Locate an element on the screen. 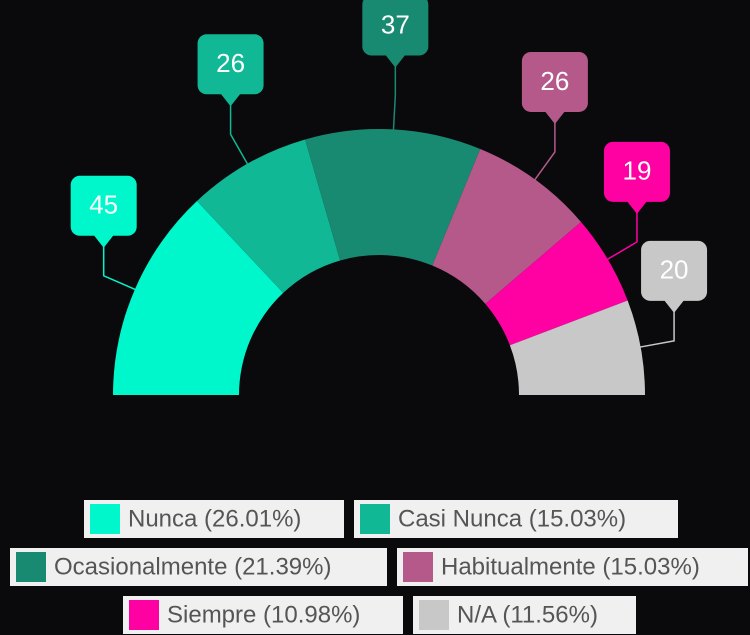  legend-label: Habitualmente (15.03%) is located at coordinates (570, 566).